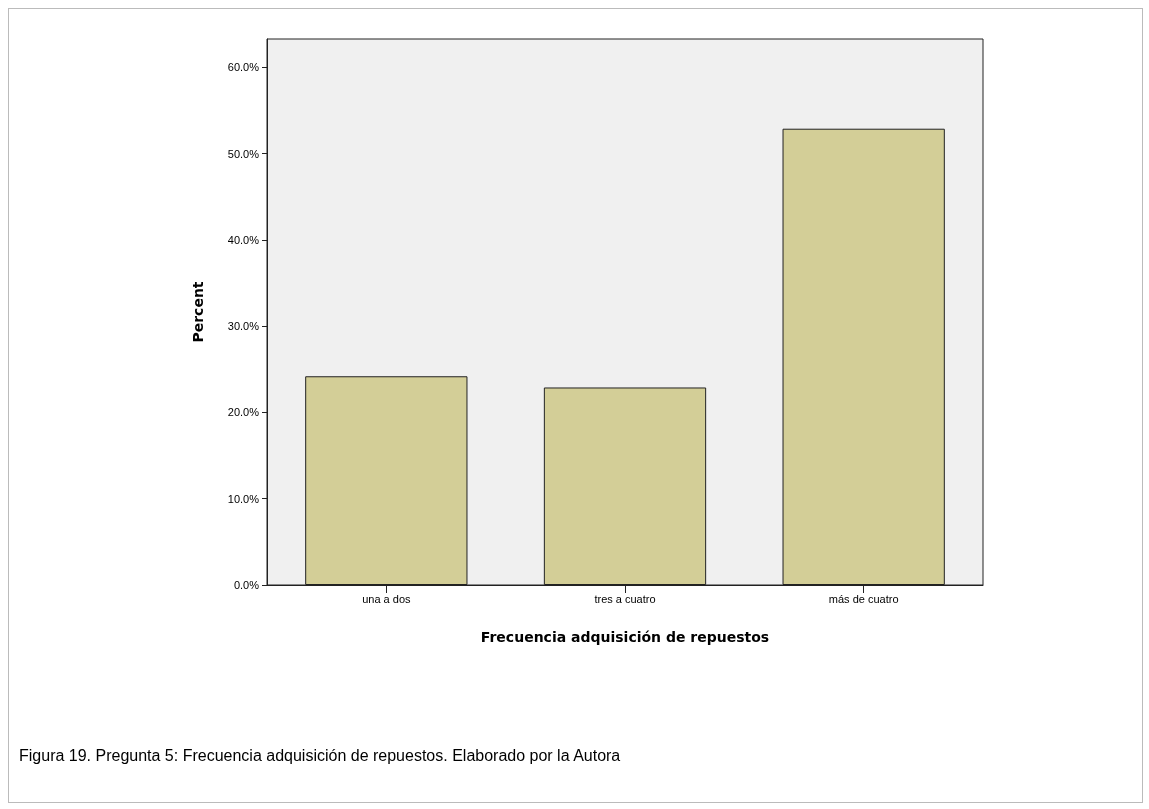  Describe the element at coordinates (386, 598) in the screenshot. I see `x-tick-label: una a dos` at that location.